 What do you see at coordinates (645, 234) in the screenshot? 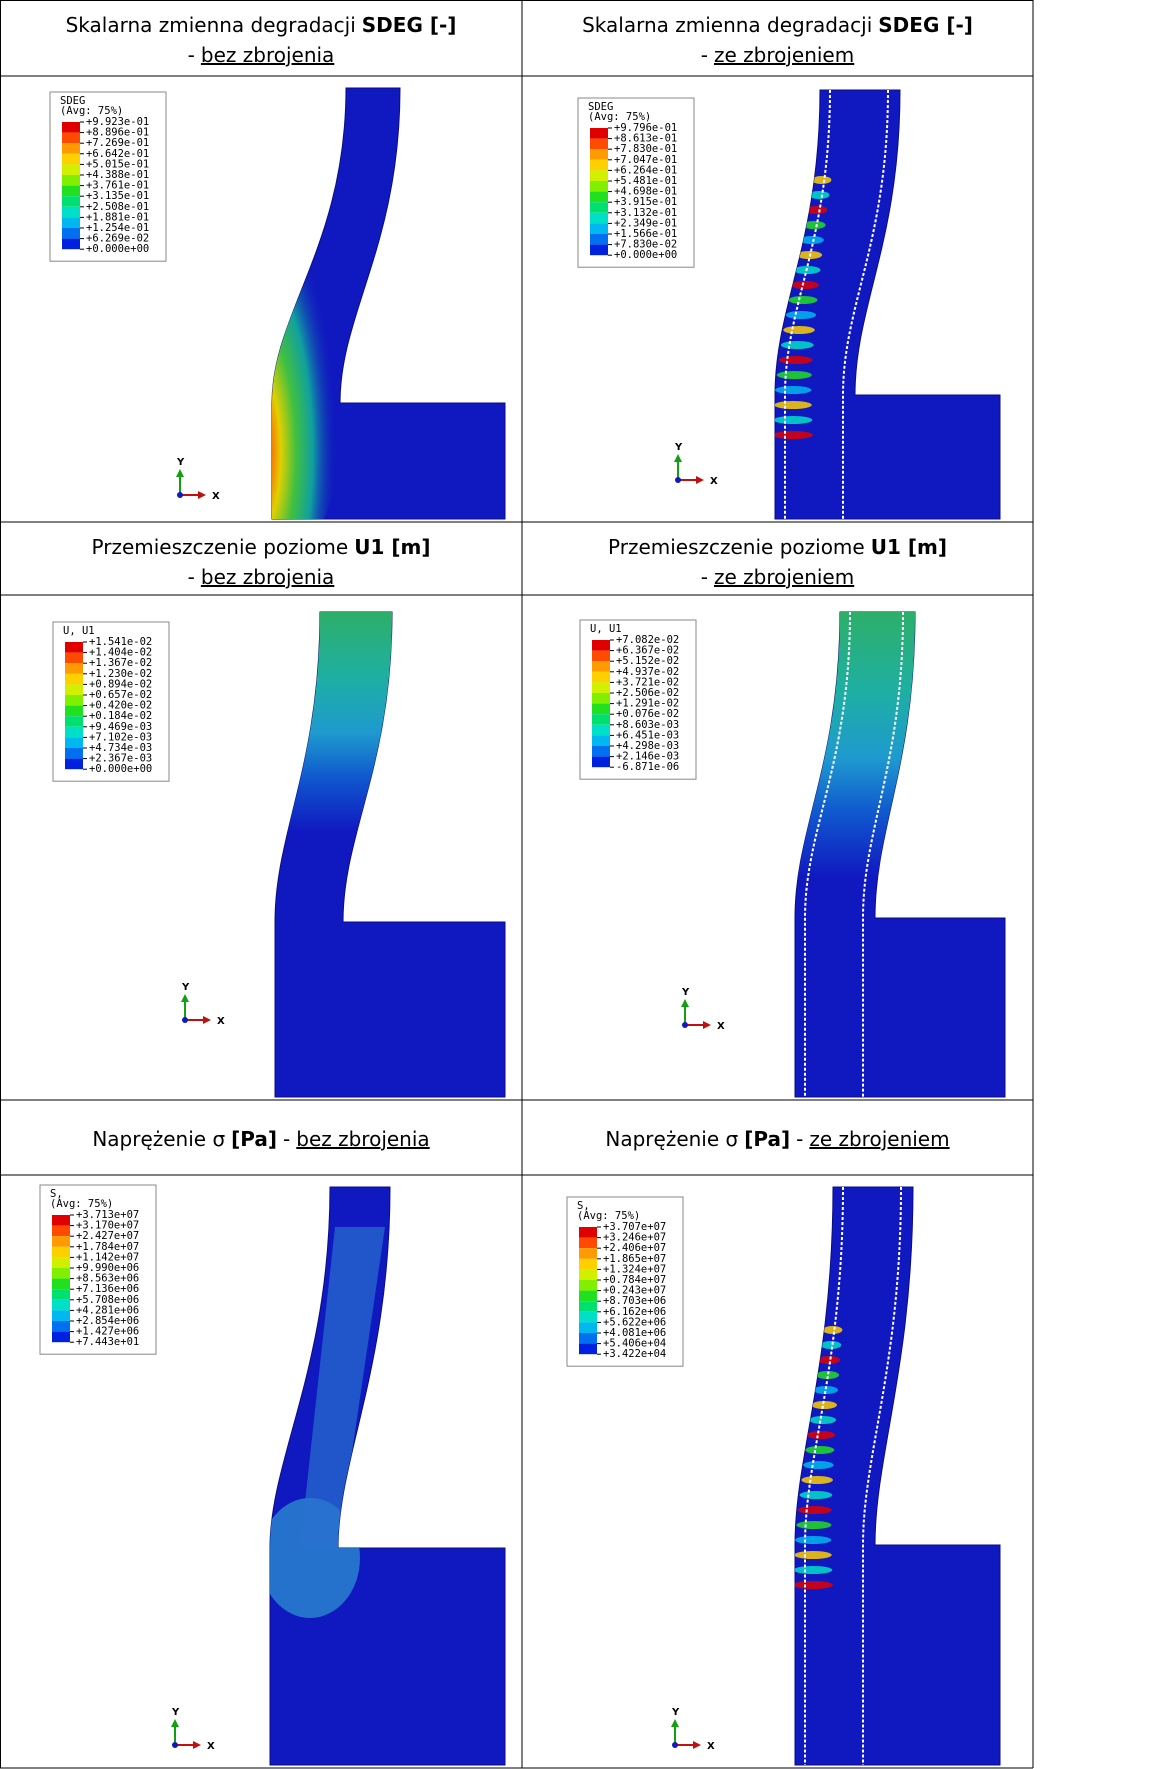
I see `legend-value: +1.566e-01` at bounding box center [645, 234].